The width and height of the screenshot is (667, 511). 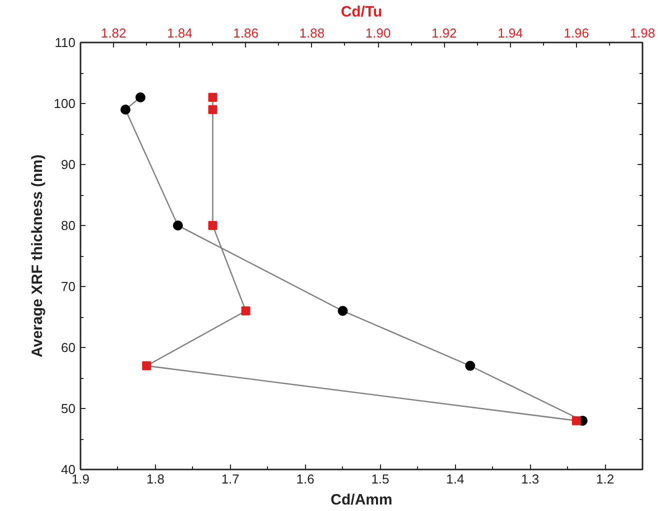 What do you see at coordinates (378, 33) in the screenshot?
I see `x2-tick-label: 1.90` at bounding box center [378, 33].